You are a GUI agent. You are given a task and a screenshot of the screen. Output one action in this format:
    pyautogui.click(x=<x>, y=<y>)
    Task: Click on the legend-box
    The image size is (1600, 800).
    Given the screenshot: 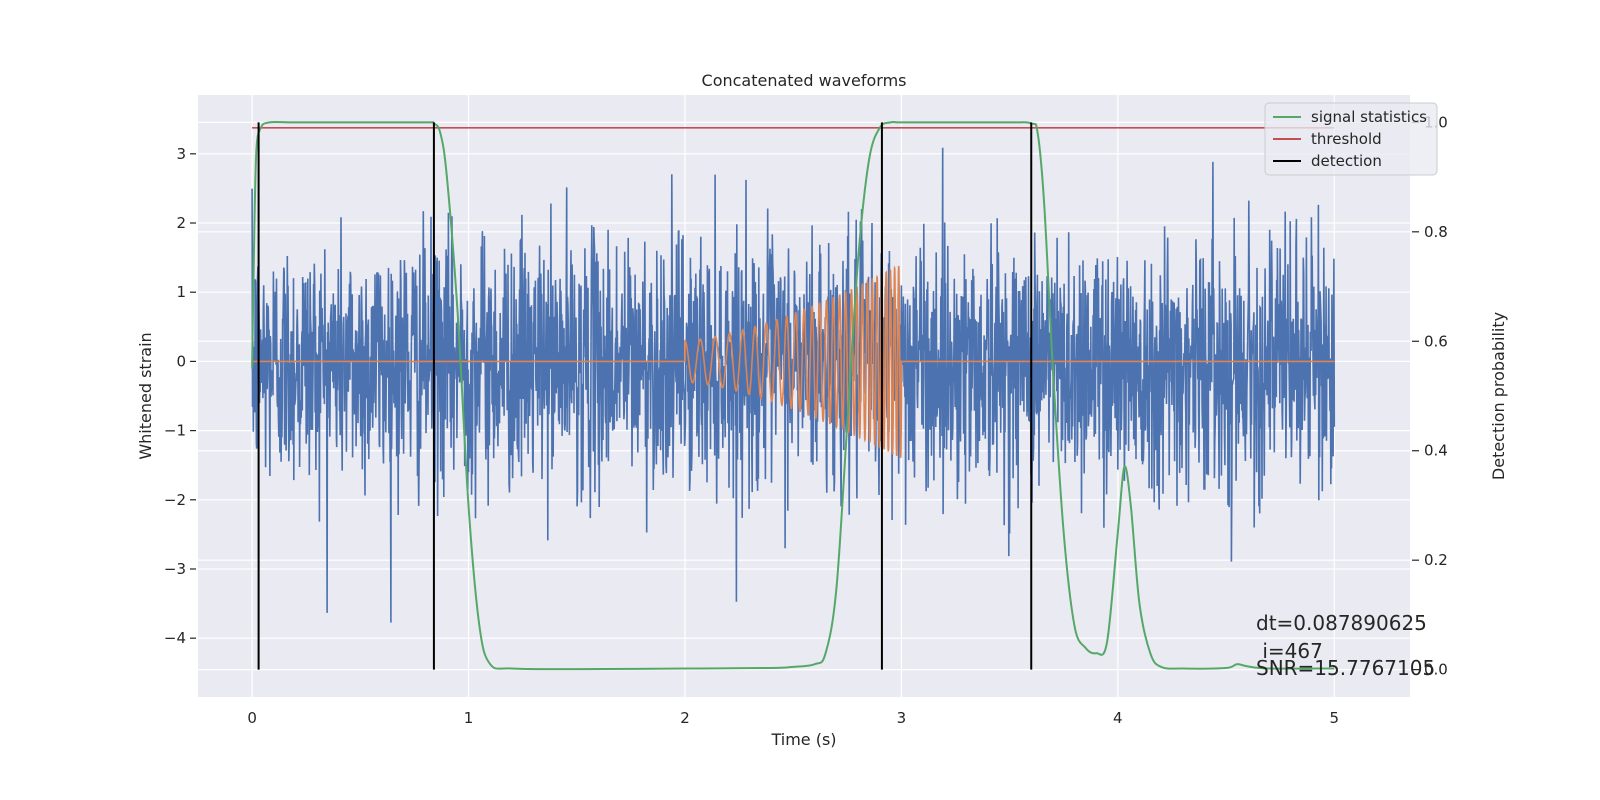 What is the action you would take?
    pyautogui.click(x=1351, y=139)
    